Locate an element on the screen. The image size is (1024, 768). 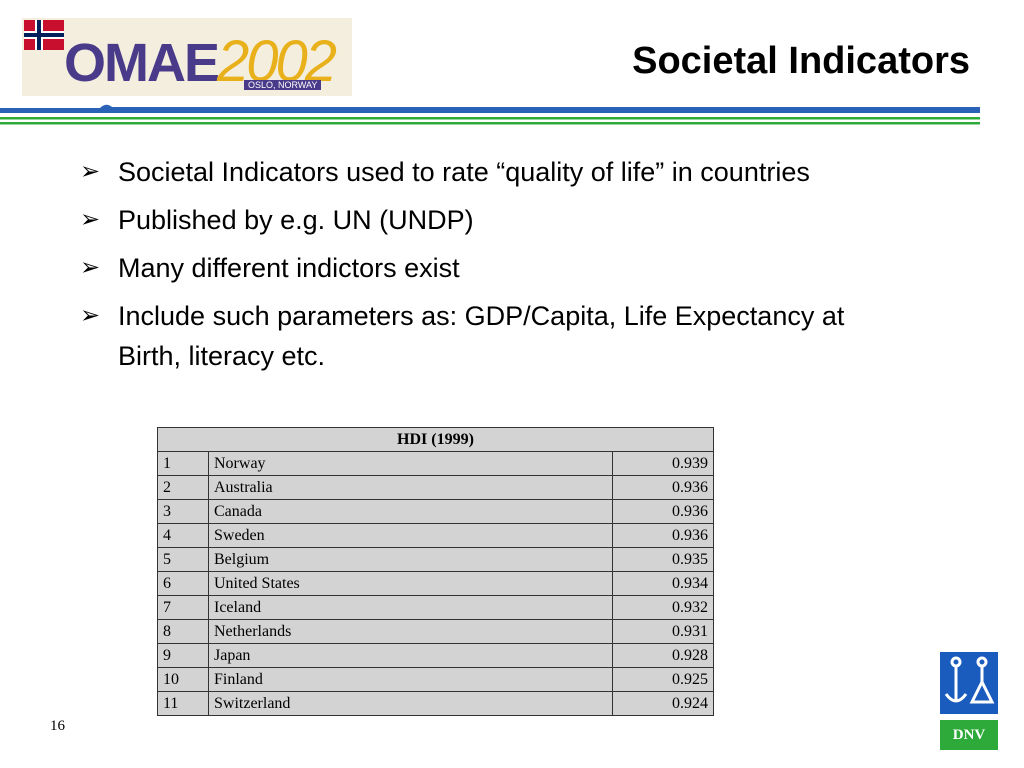
table-row: 11 Switzerland 0.924 is located at coordinates (435, 703).